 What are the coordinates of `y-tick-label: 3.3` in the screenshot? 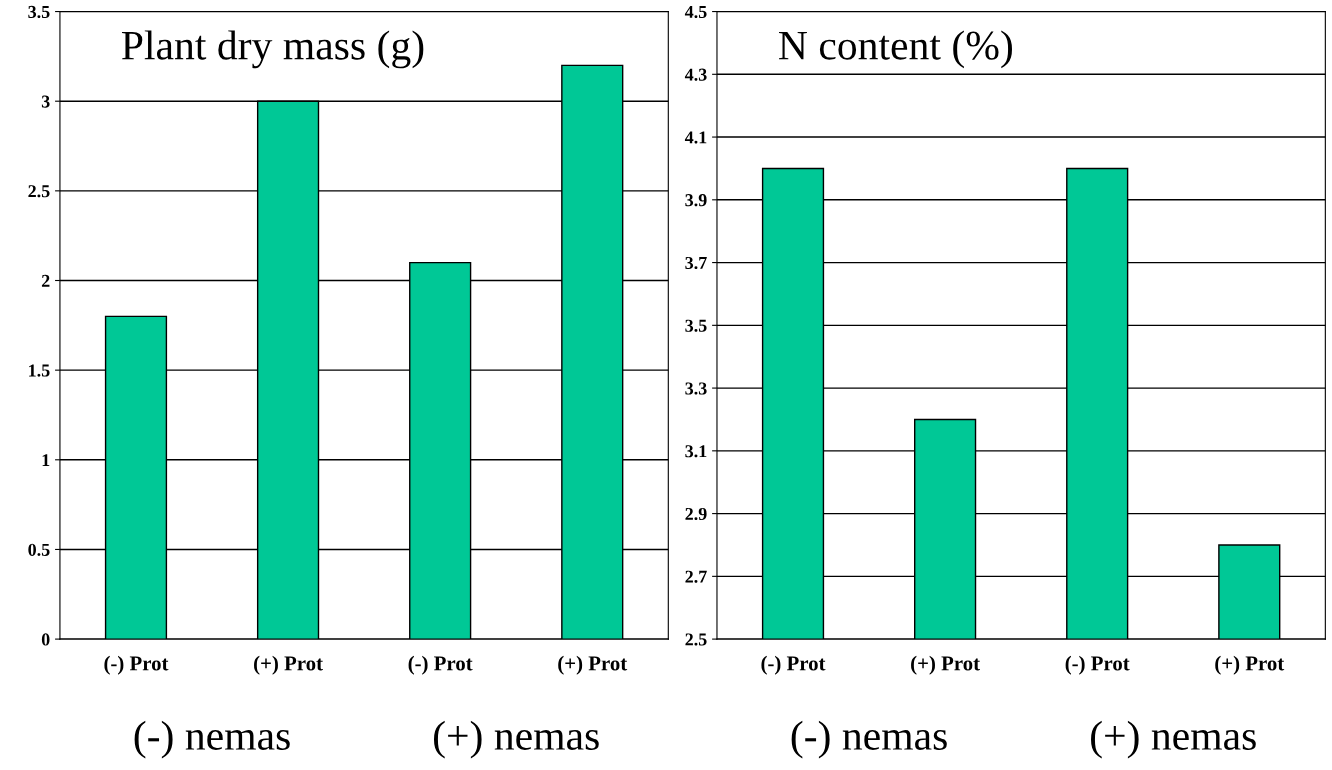 It's located at (696, 388).